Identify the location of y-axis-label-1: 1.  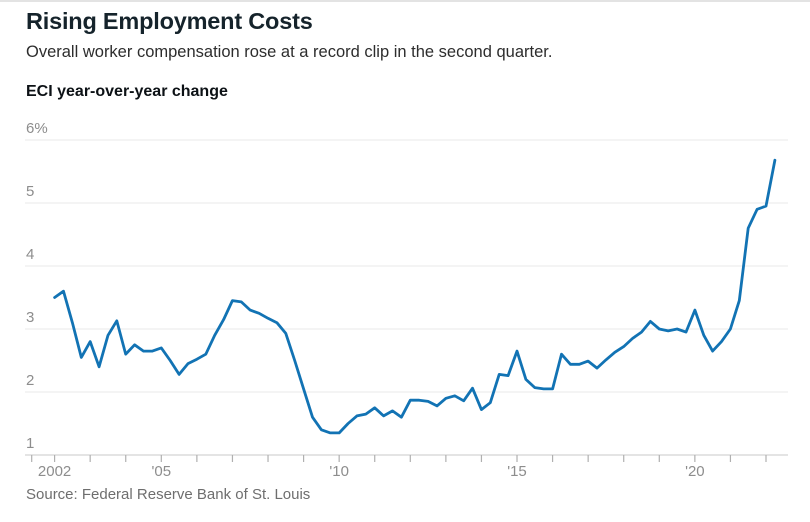
(30, 443).